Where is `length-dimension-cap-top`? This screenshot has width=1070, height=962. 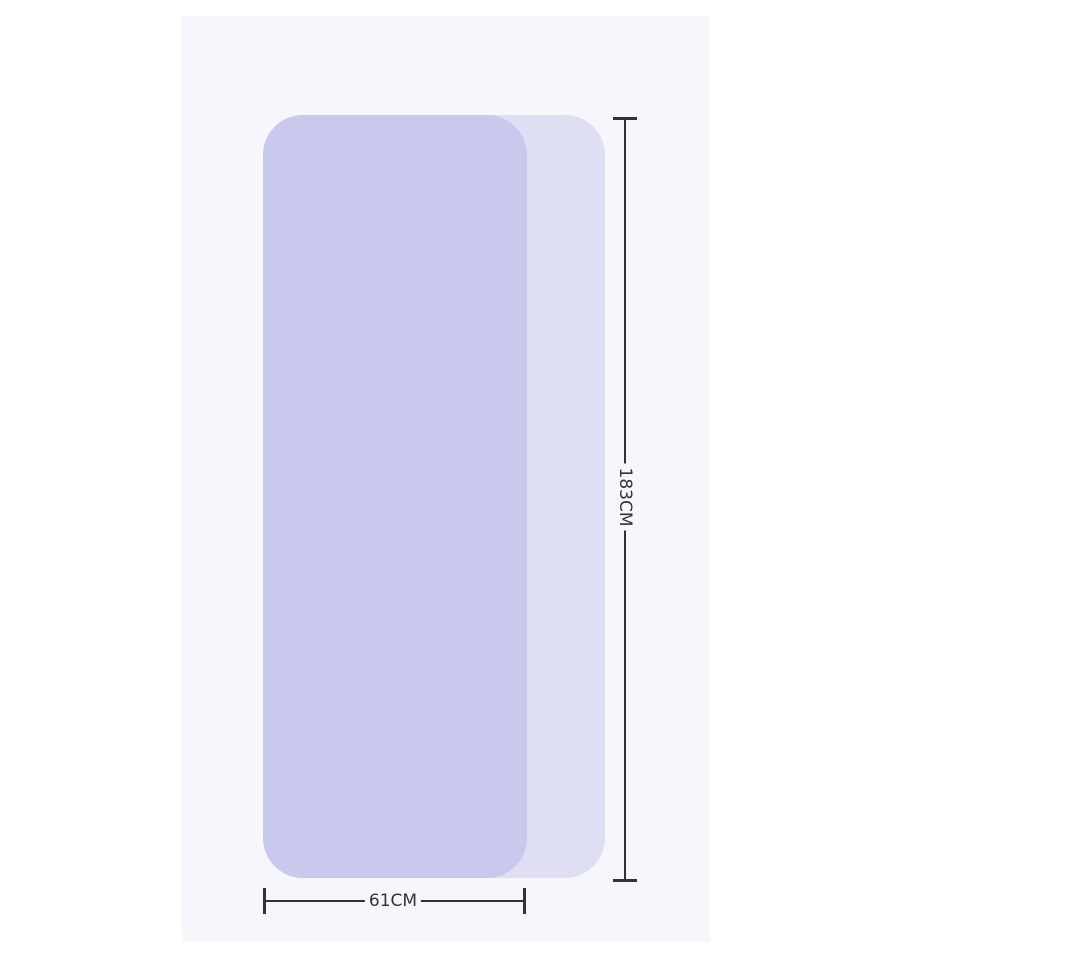 length-dimension-cap-top is located at coordinates (625, 118).